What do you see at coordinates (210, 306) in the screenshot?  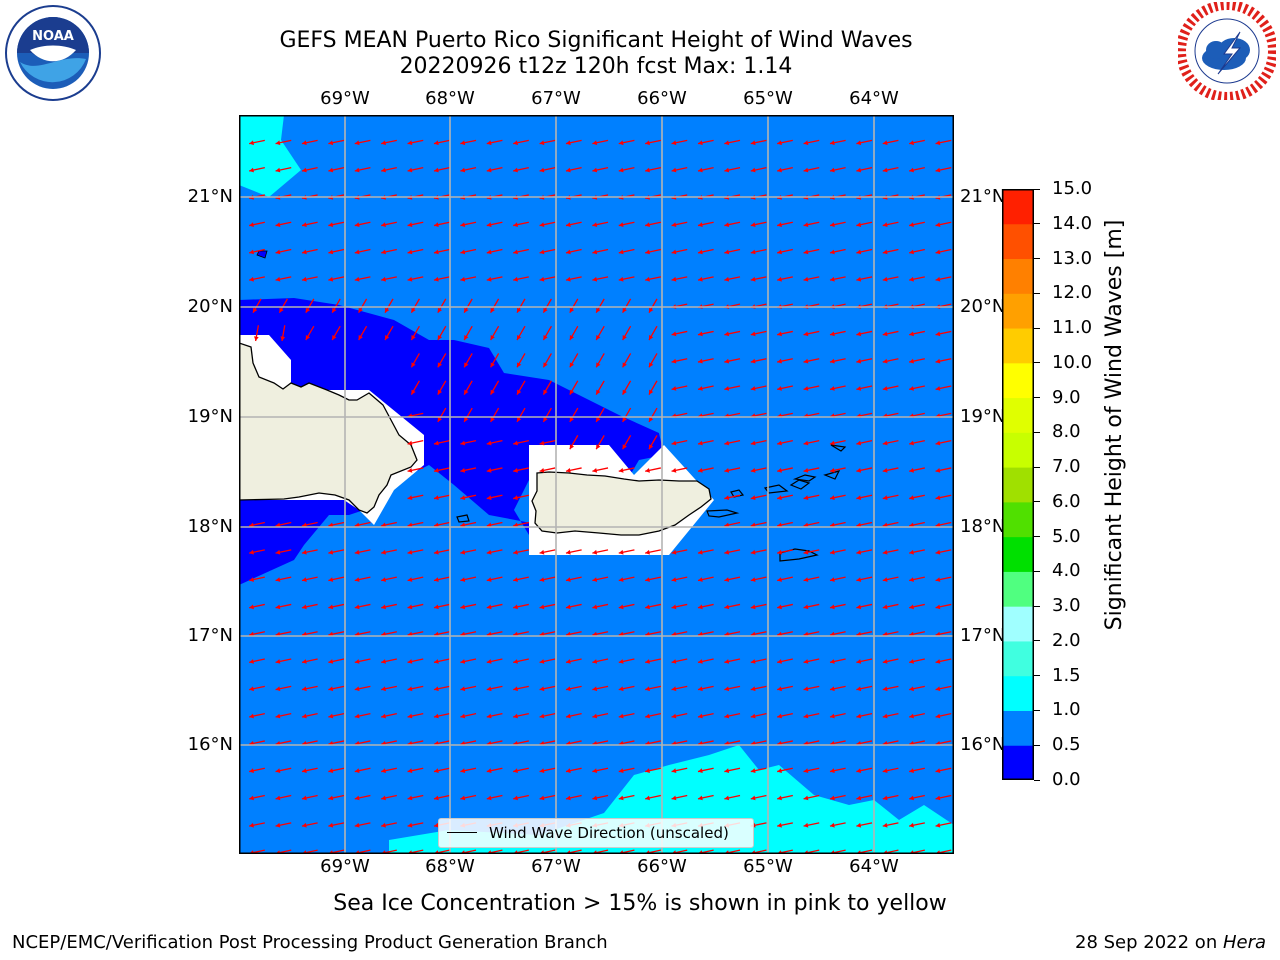 I see `lat-label-left-2: 20°N` at bounding box center [210, 306].